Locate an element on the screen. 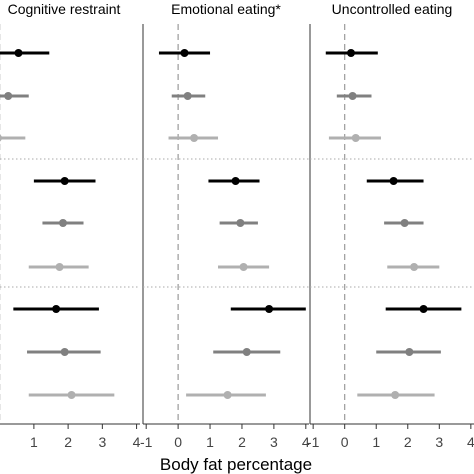 This screenshot has height=474, width=474. panel-title: Uncontrolled eating is located at coordinates (392, 9).